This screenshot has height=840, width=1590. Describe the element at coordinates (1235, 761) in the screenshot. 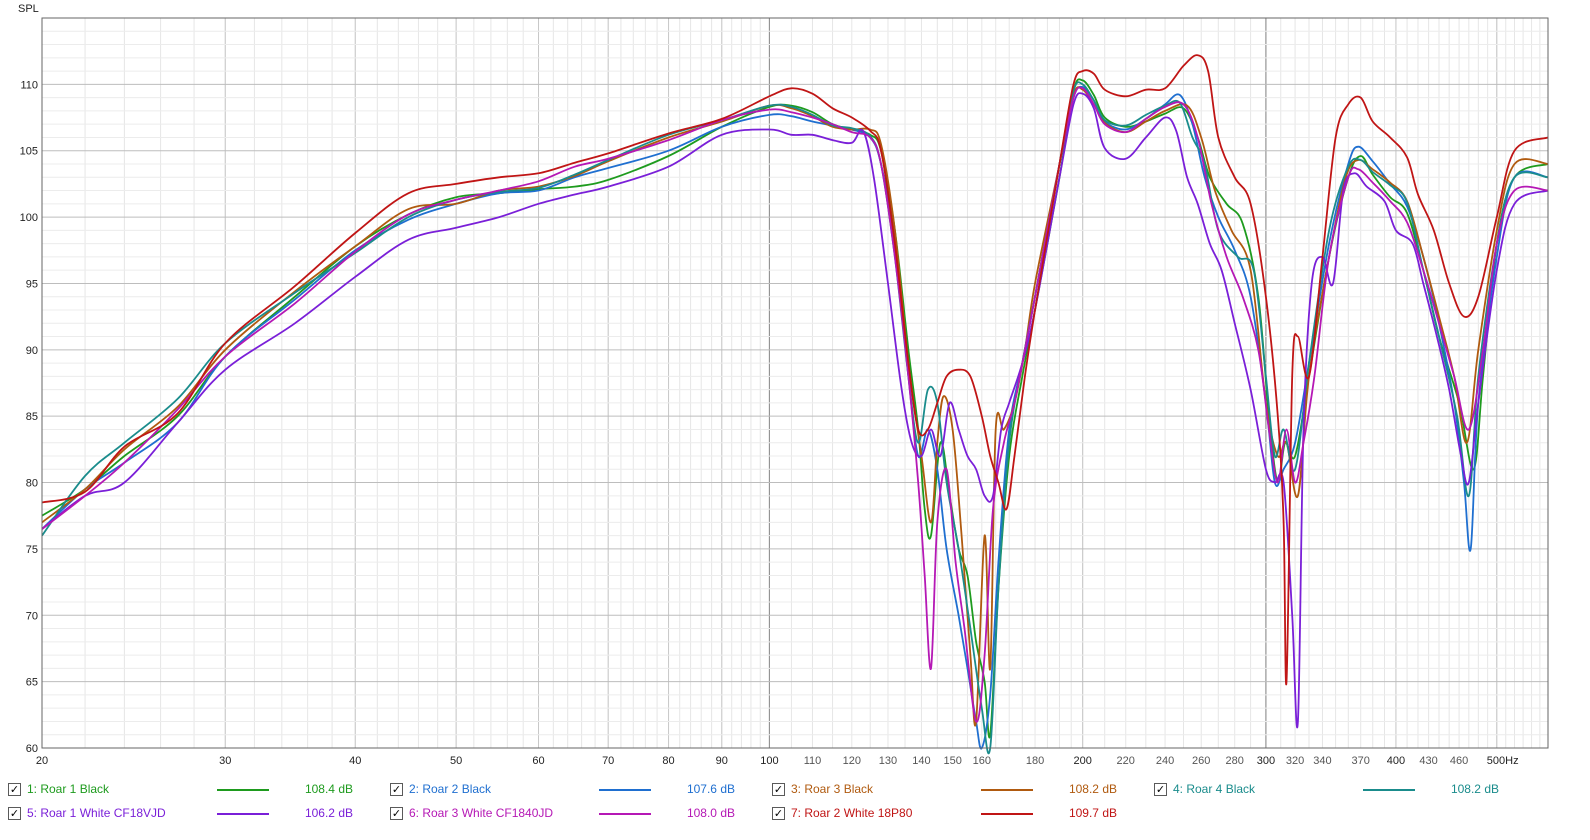

I see `x-tick-label: 280` at that location.